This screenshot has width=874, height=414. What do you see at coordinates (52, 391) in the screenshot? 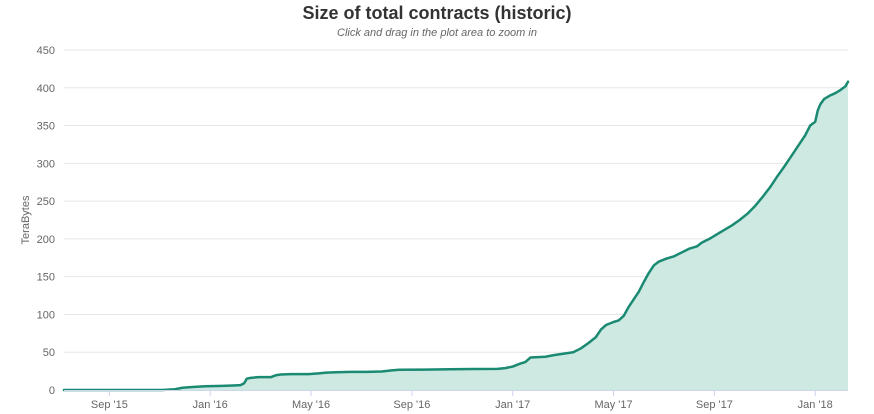
I see `y-tick-label: 0` at bounding box center [52, 391].